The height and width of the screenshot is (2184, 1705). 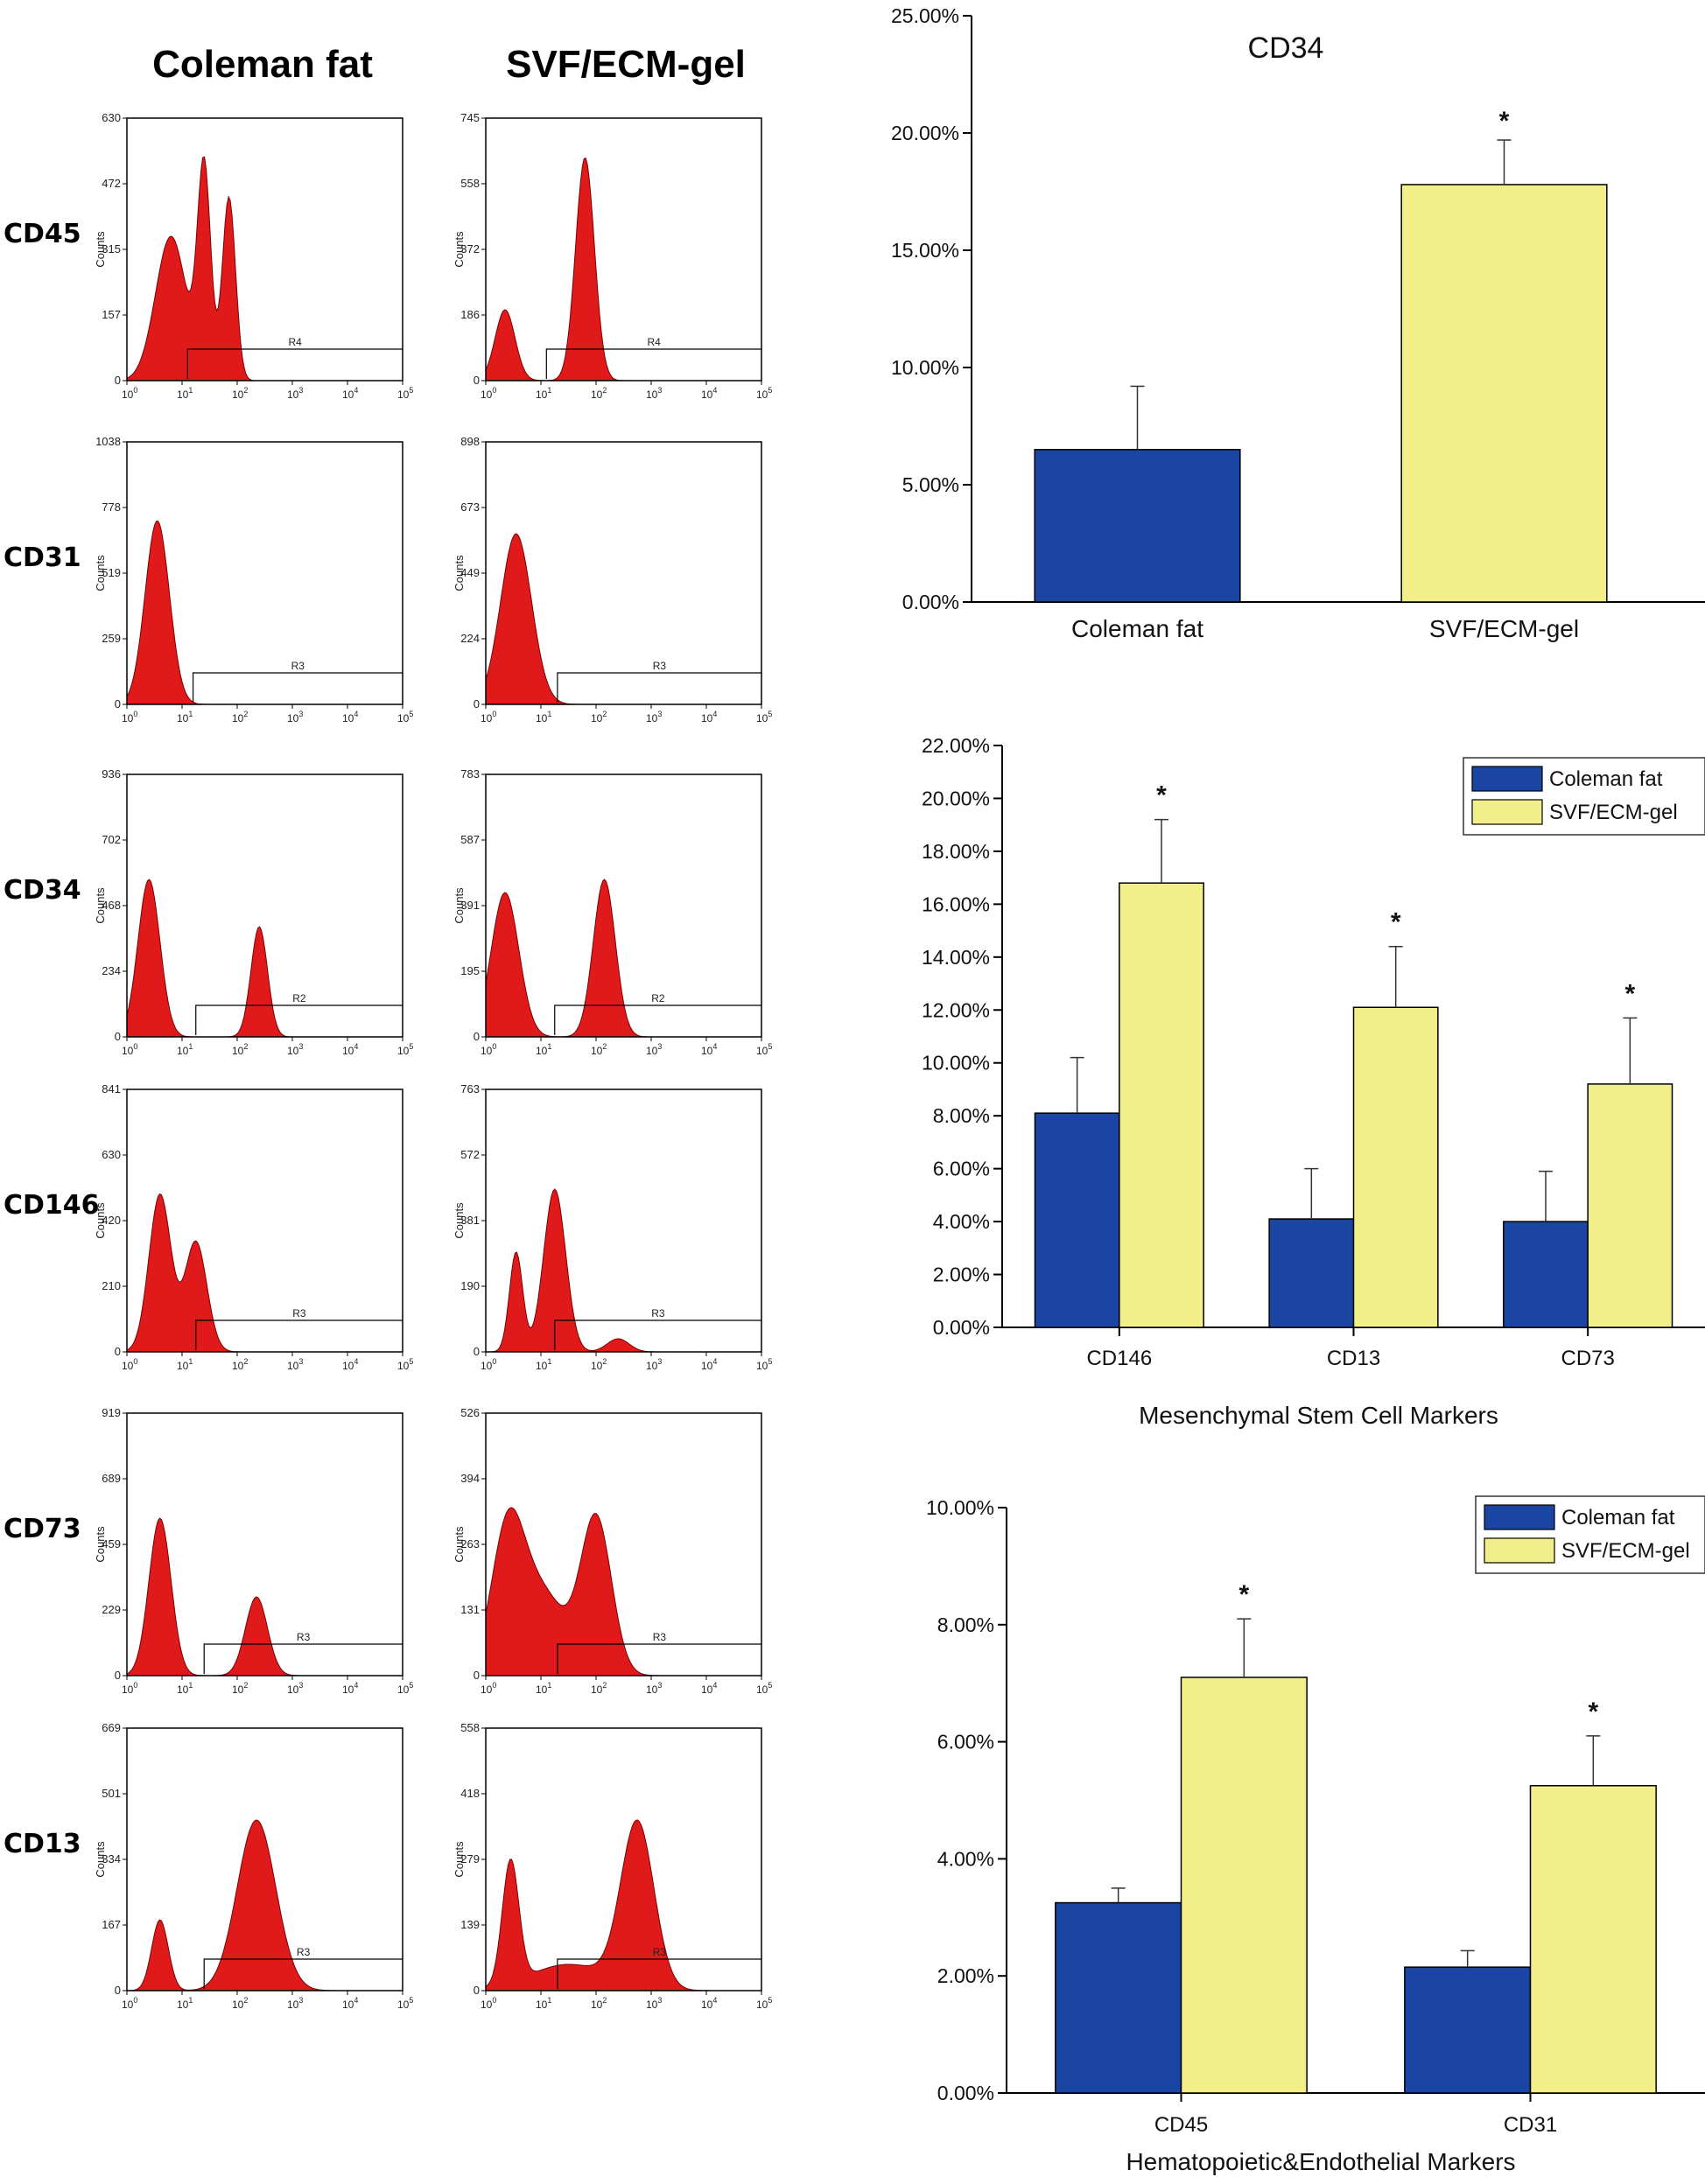 What do you see at coordinates (961, 1221) in the screenshot?
I see `y-tick-label: 4.00%` at bounding box center [961, 1221].